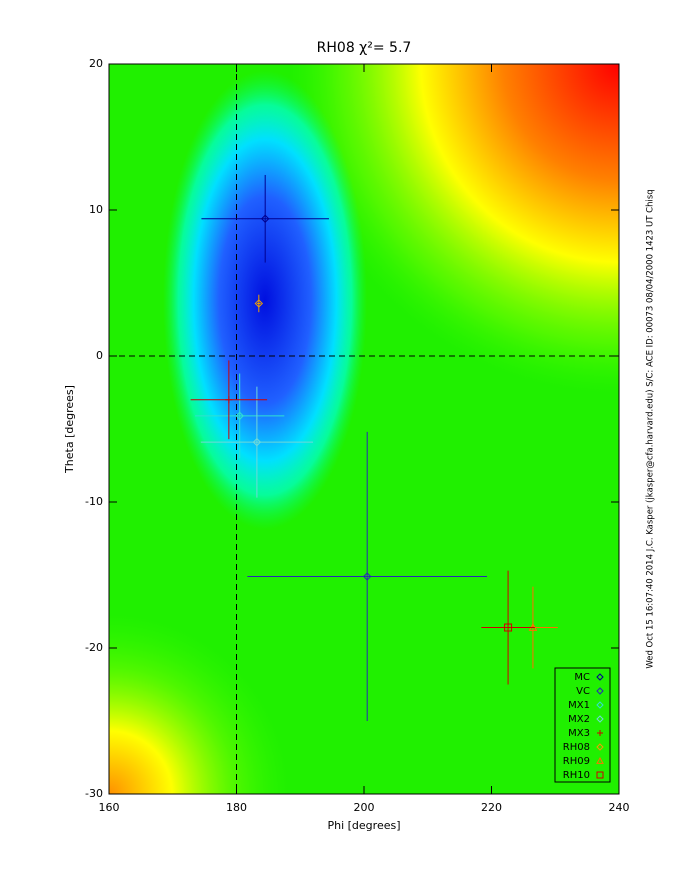 Image resolution: width=680 pixels, height=884 pixels. Describe the element at coordinates (576, 775) in the screenshot. I see `legend-label: RH10` at that location.